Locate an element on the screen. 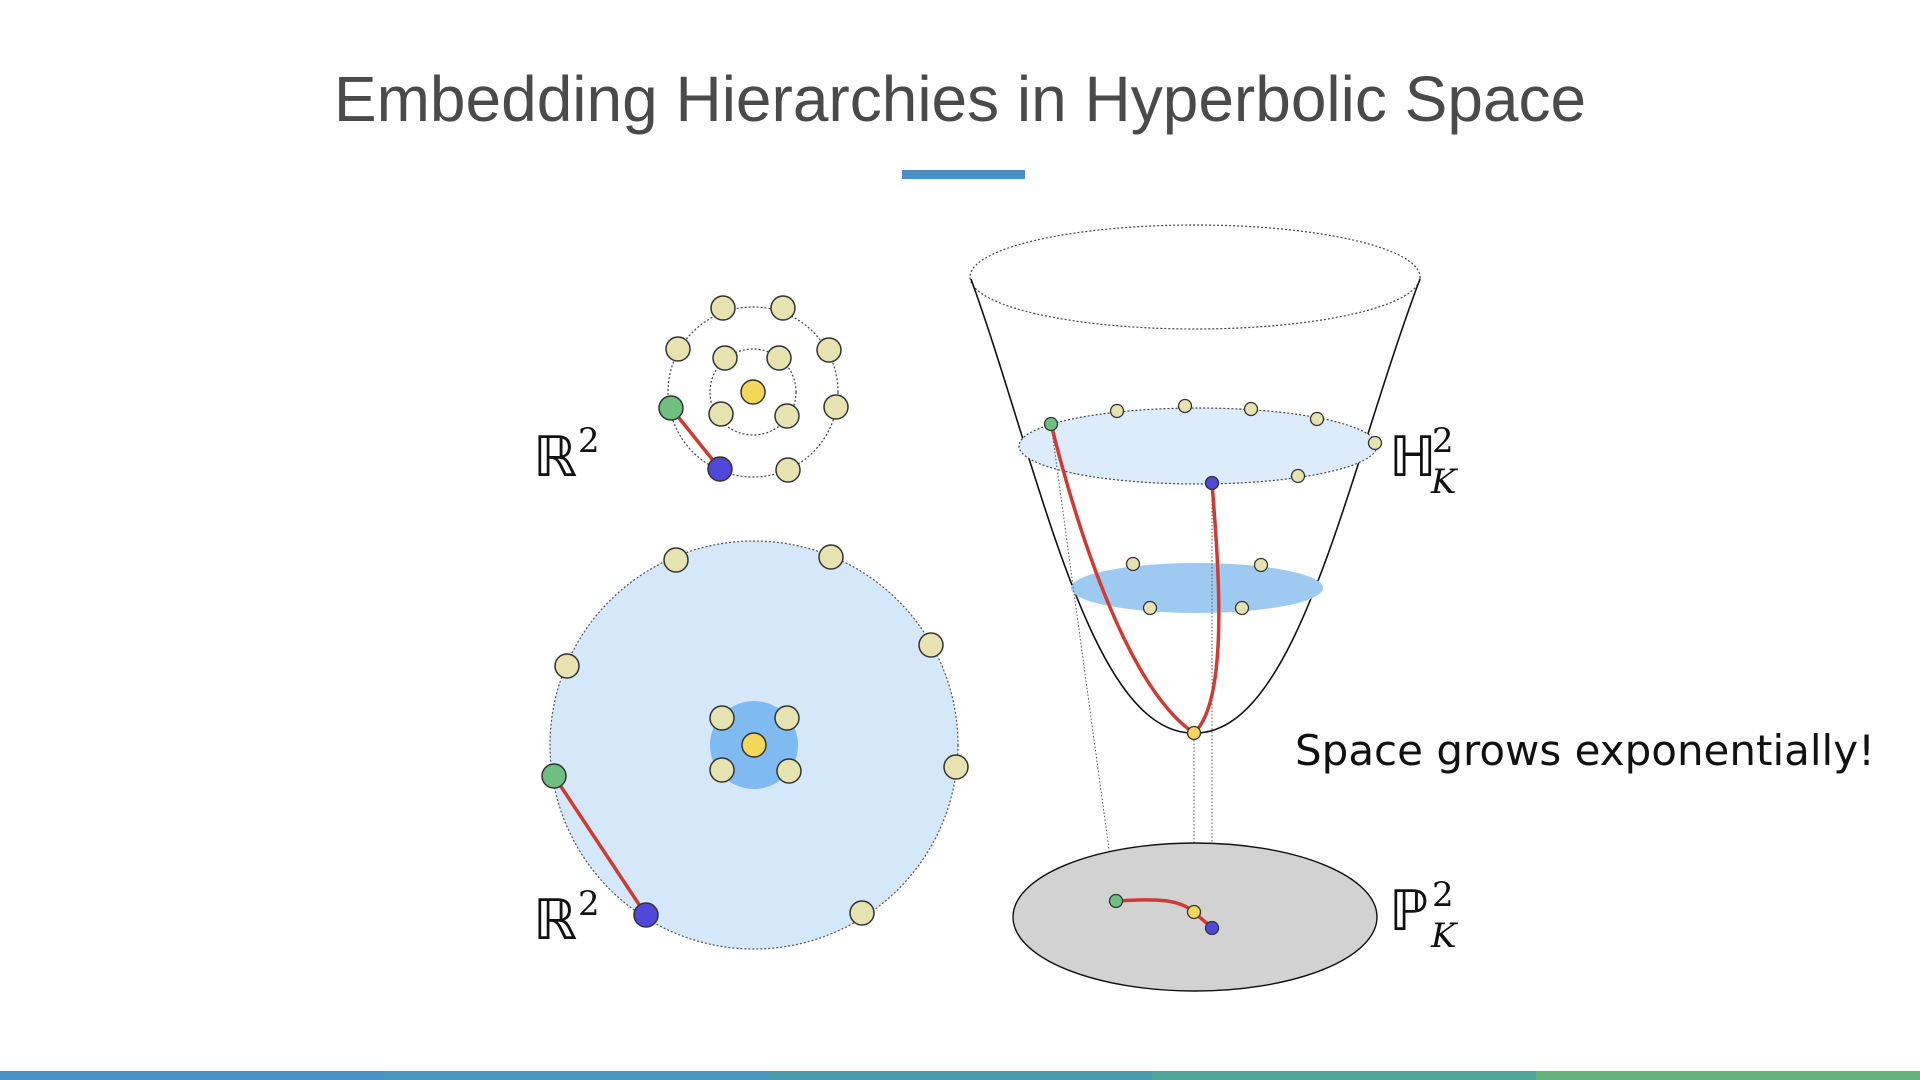 This screenshot has width=1920, height=1080. label-r2-bottom: ℝ 2 is located at coordinates (566, 918).